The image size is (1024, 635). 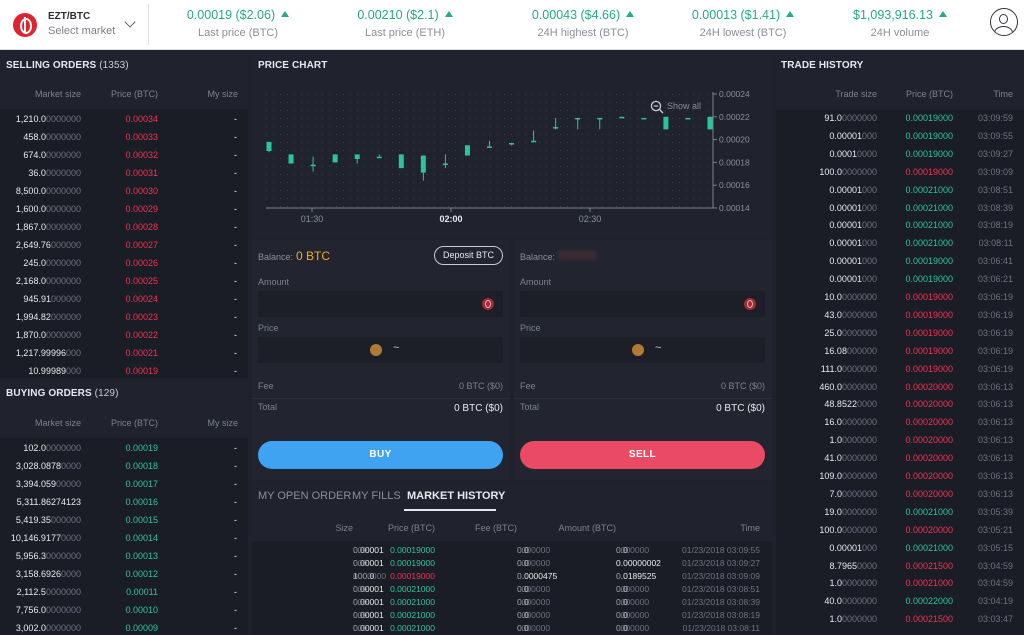 What do you see at coordinates (124, 574) in the screenshot?
I see `order-row: 3,158.69260000 0.00012 -` at bounding box center [124, 574].